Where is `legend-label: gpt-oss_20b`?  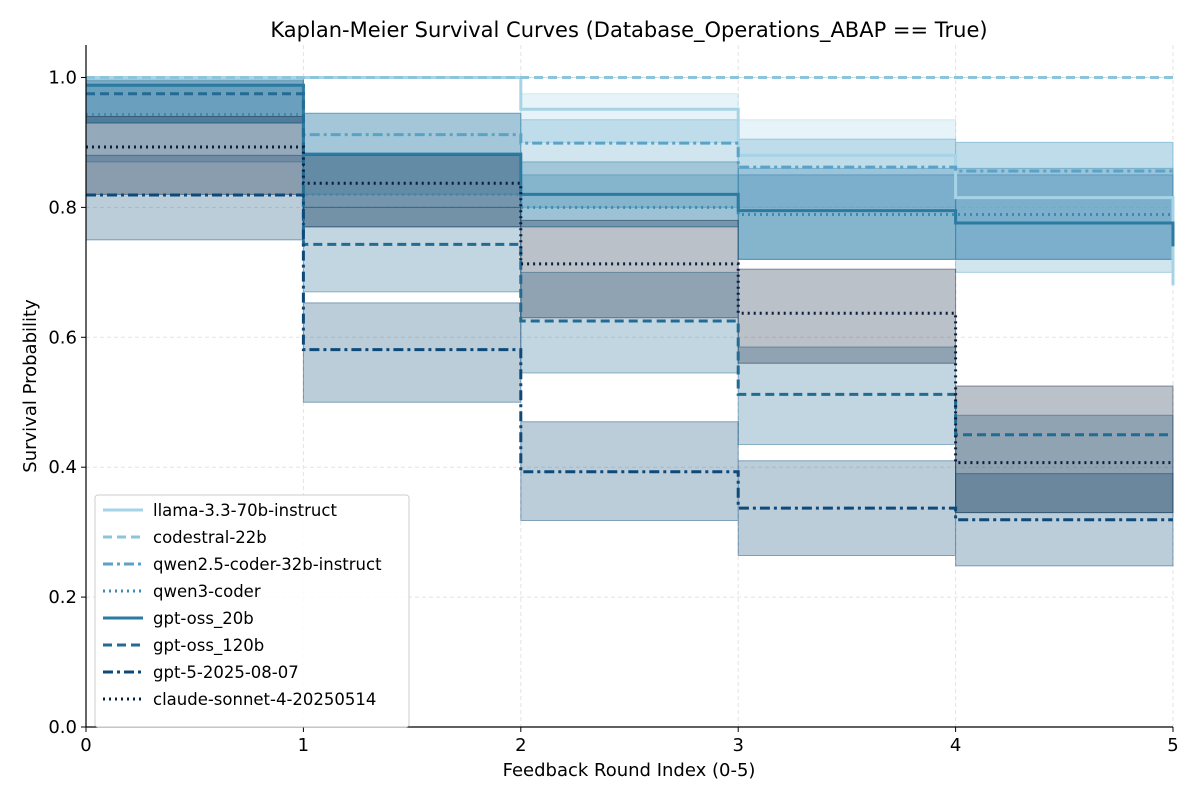
legend-label: gpt-oss_20b is located at coordinates (203, 619).